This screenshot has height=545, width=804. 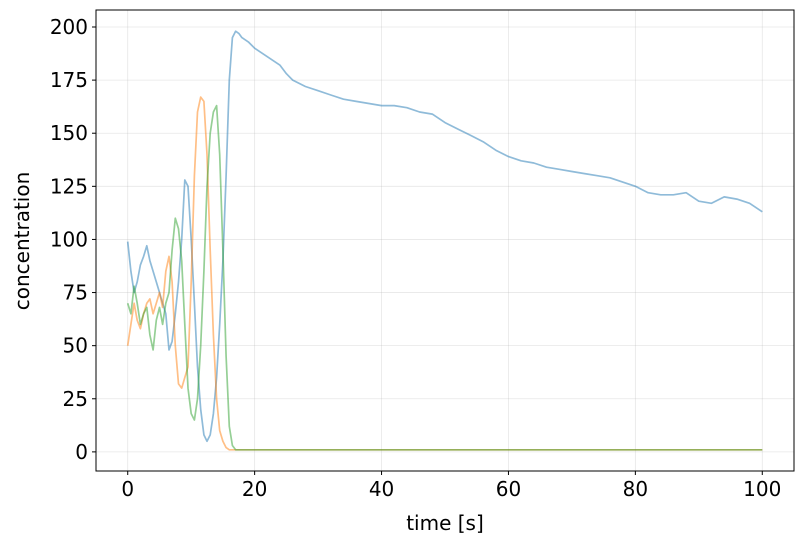 I want to click on x-axis: 0 20 40 60 80 100, so click(x=451, y=486).